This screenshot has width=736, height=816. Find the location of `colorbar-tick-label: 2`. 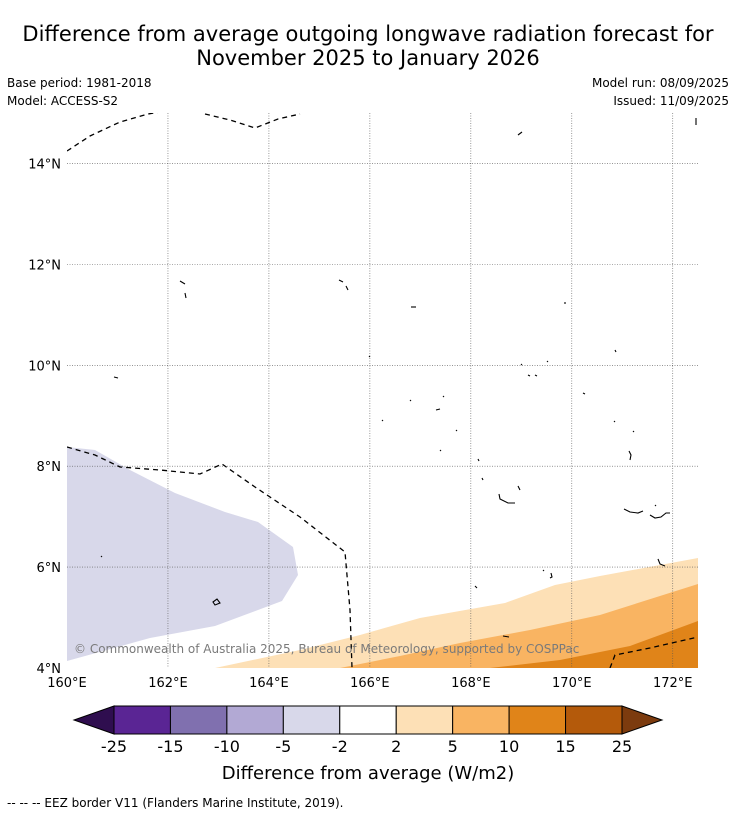

colorbar-tick-label: 2 is located at coordinates (396, 746).